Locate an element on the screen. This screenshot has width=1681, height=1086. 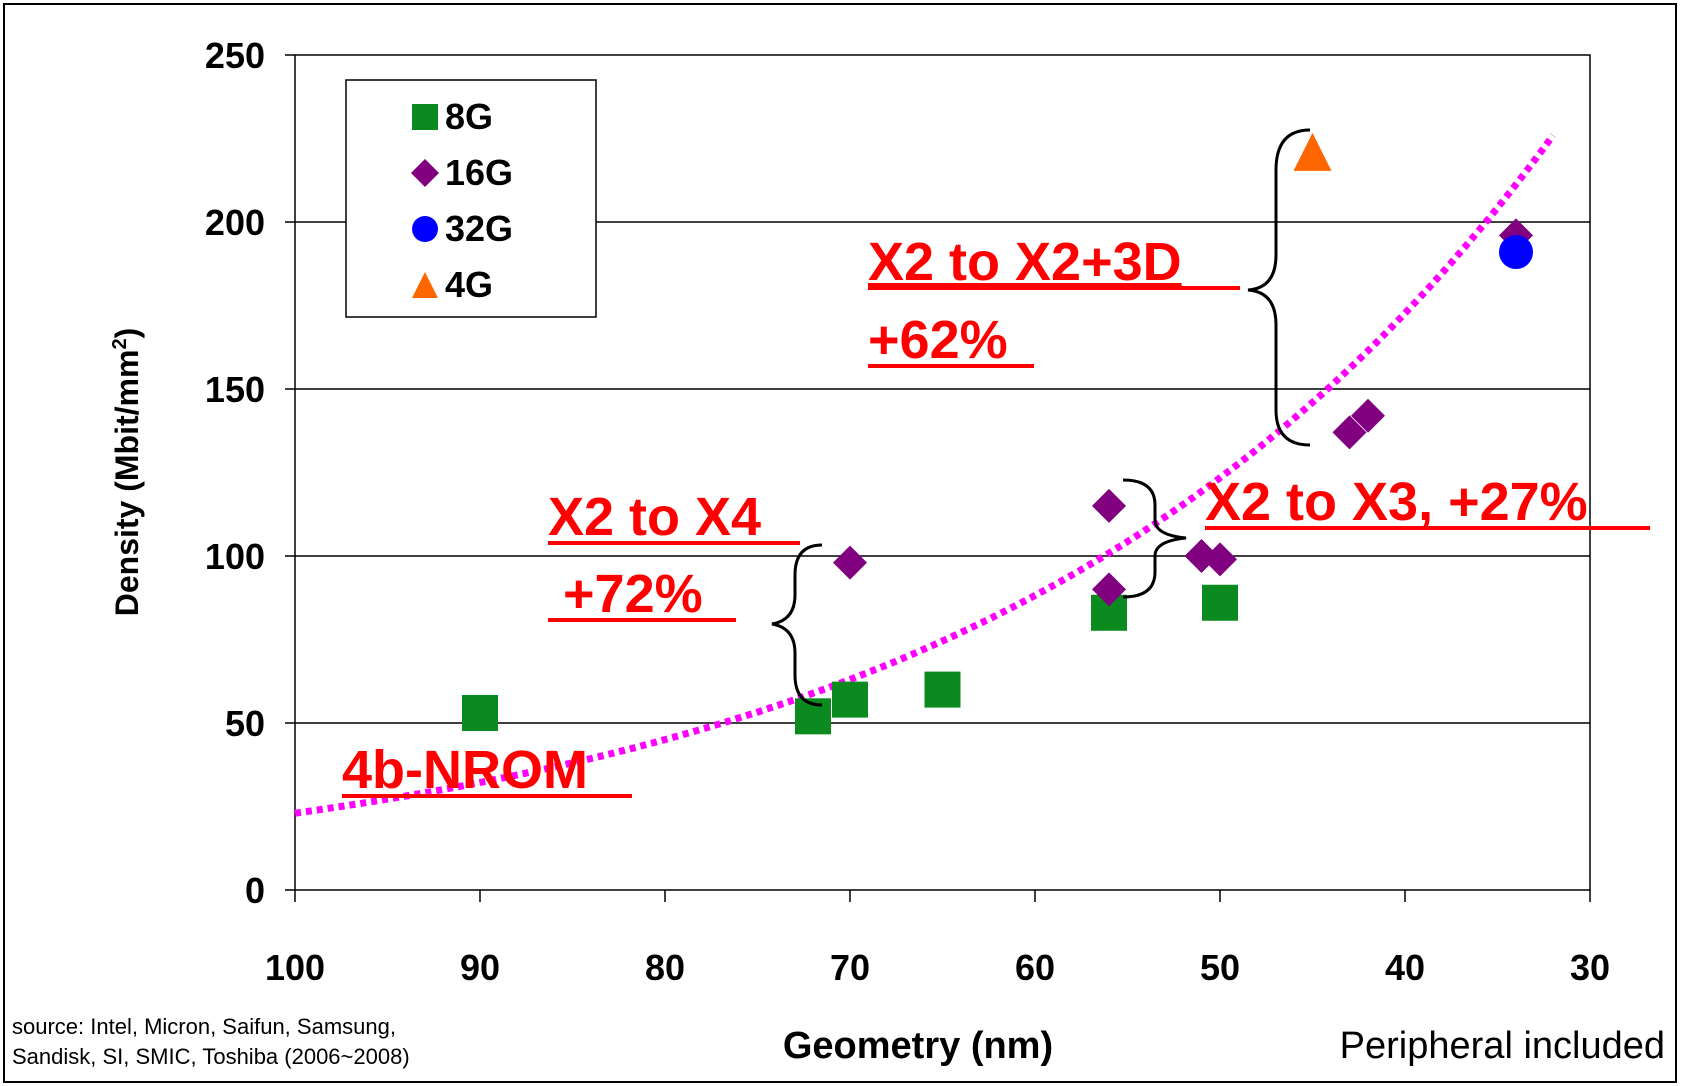
annotation-x2-to-x4-line2: +72% is located at coordinates (625, 594).